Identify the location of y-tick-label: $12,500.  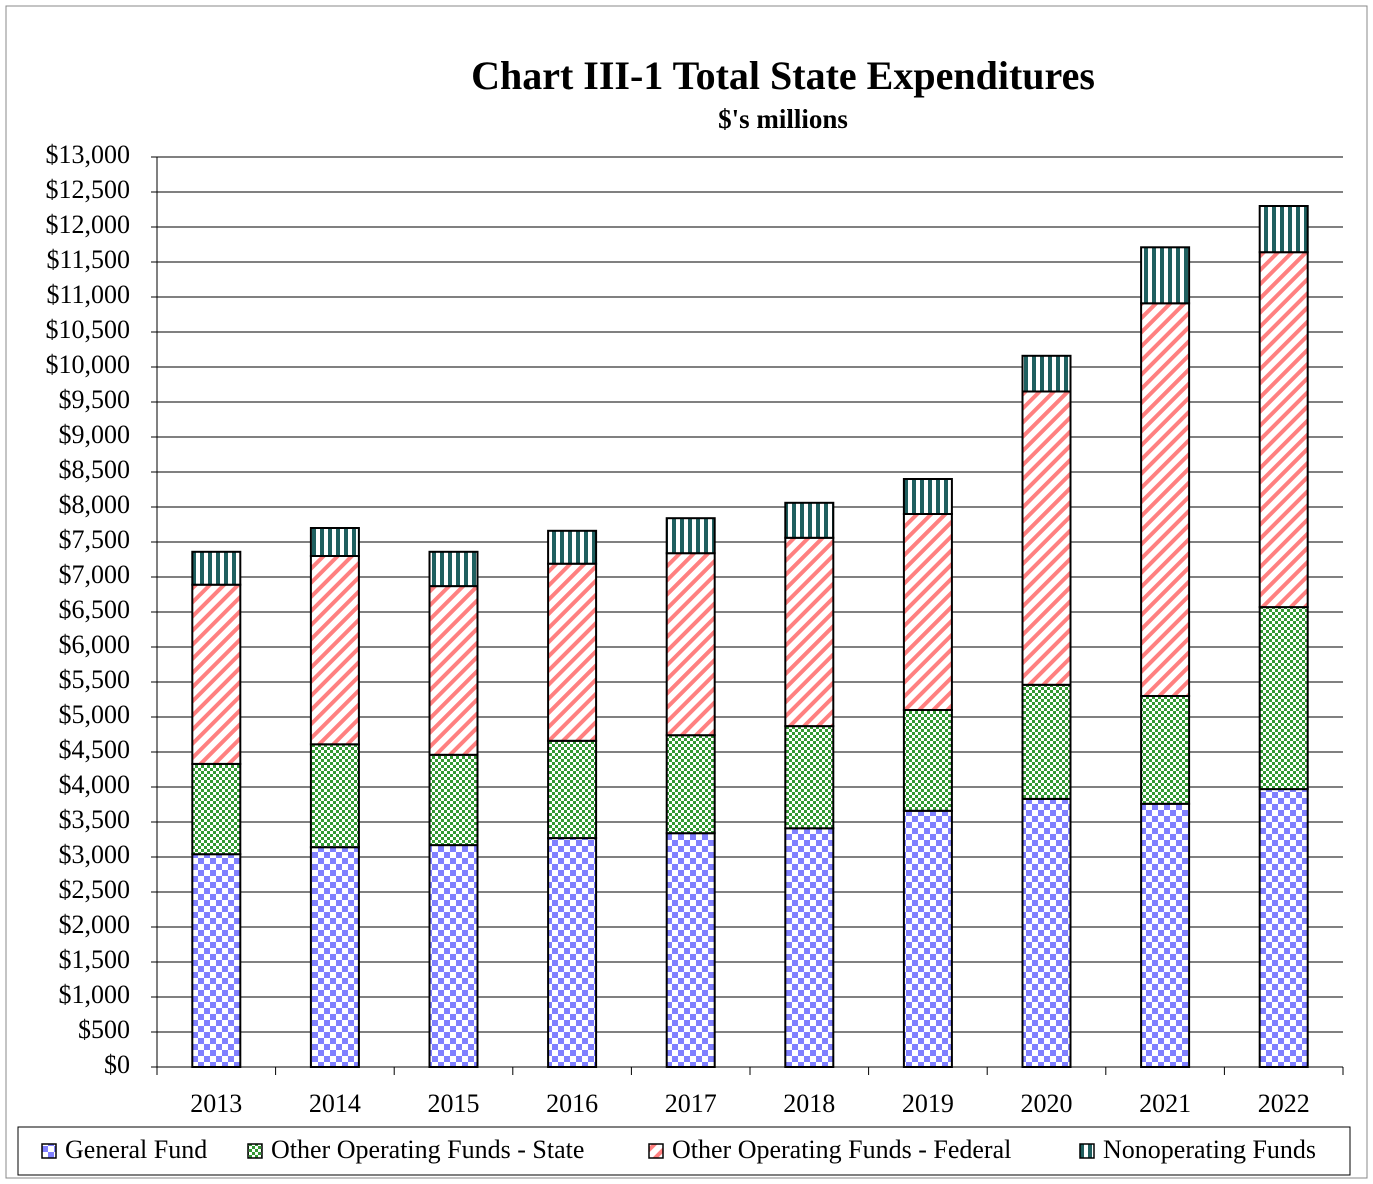
(88, 189).